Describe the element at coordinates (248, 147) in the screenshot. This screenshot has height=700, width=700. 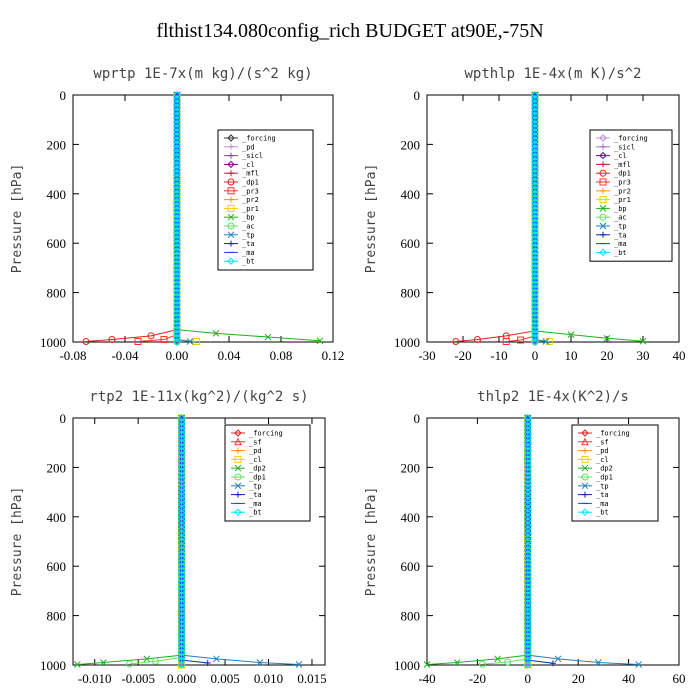
I see `legend-label: _pd` at that location.